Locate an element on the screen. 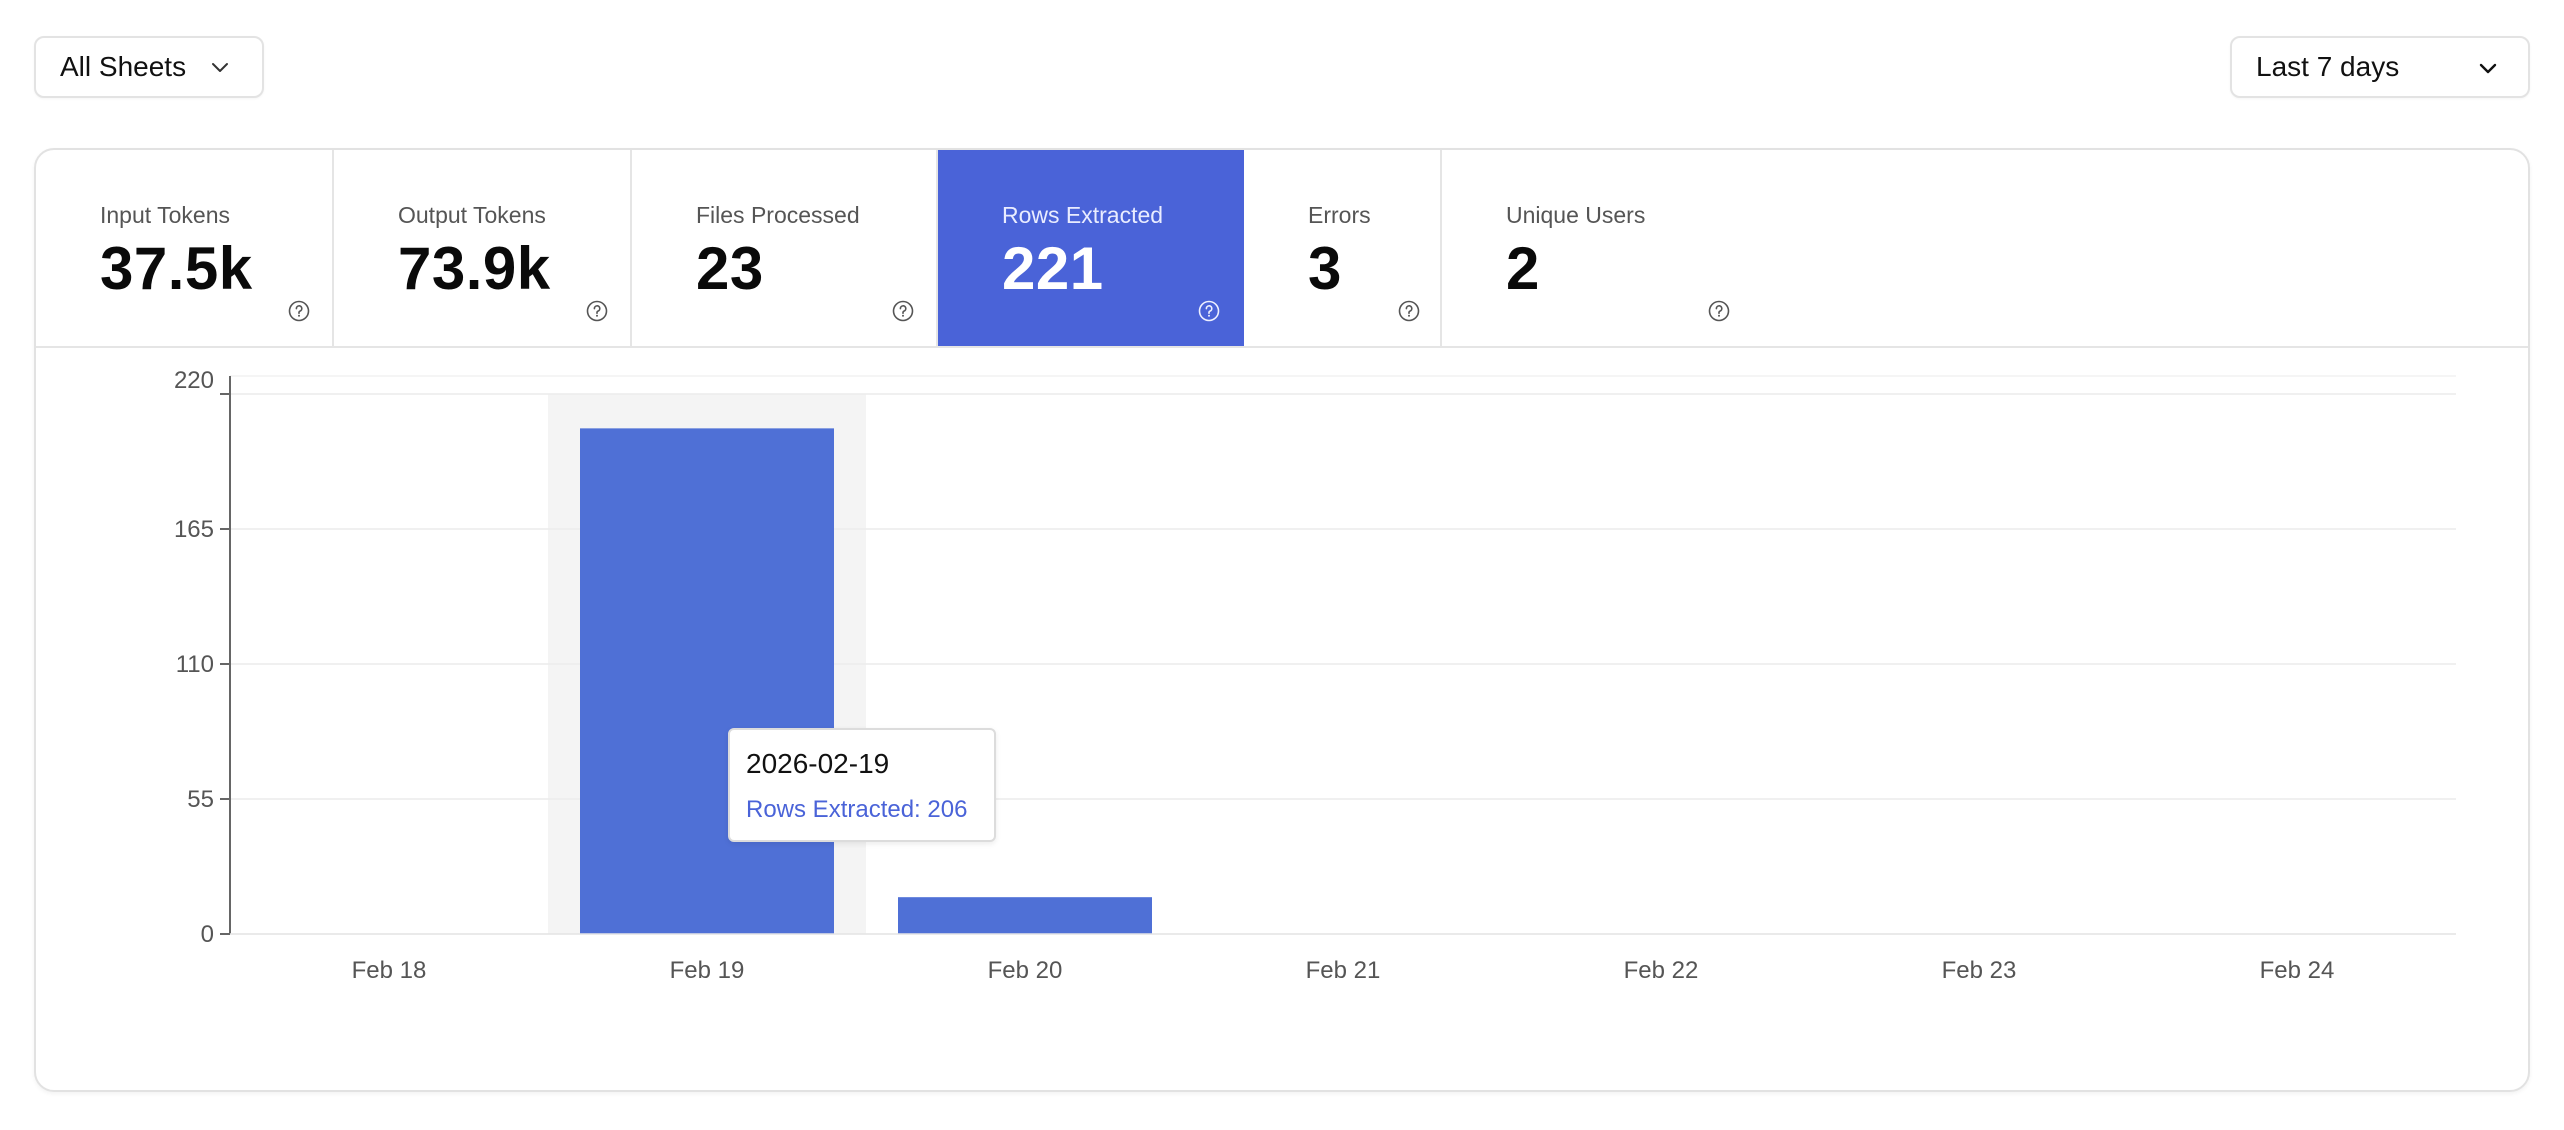 Image resolution: width=2564 pixels, height=1130 pixels. metric-tab-output-tokens: Output Tokens 73.9k is located at coordinates (483, 248).